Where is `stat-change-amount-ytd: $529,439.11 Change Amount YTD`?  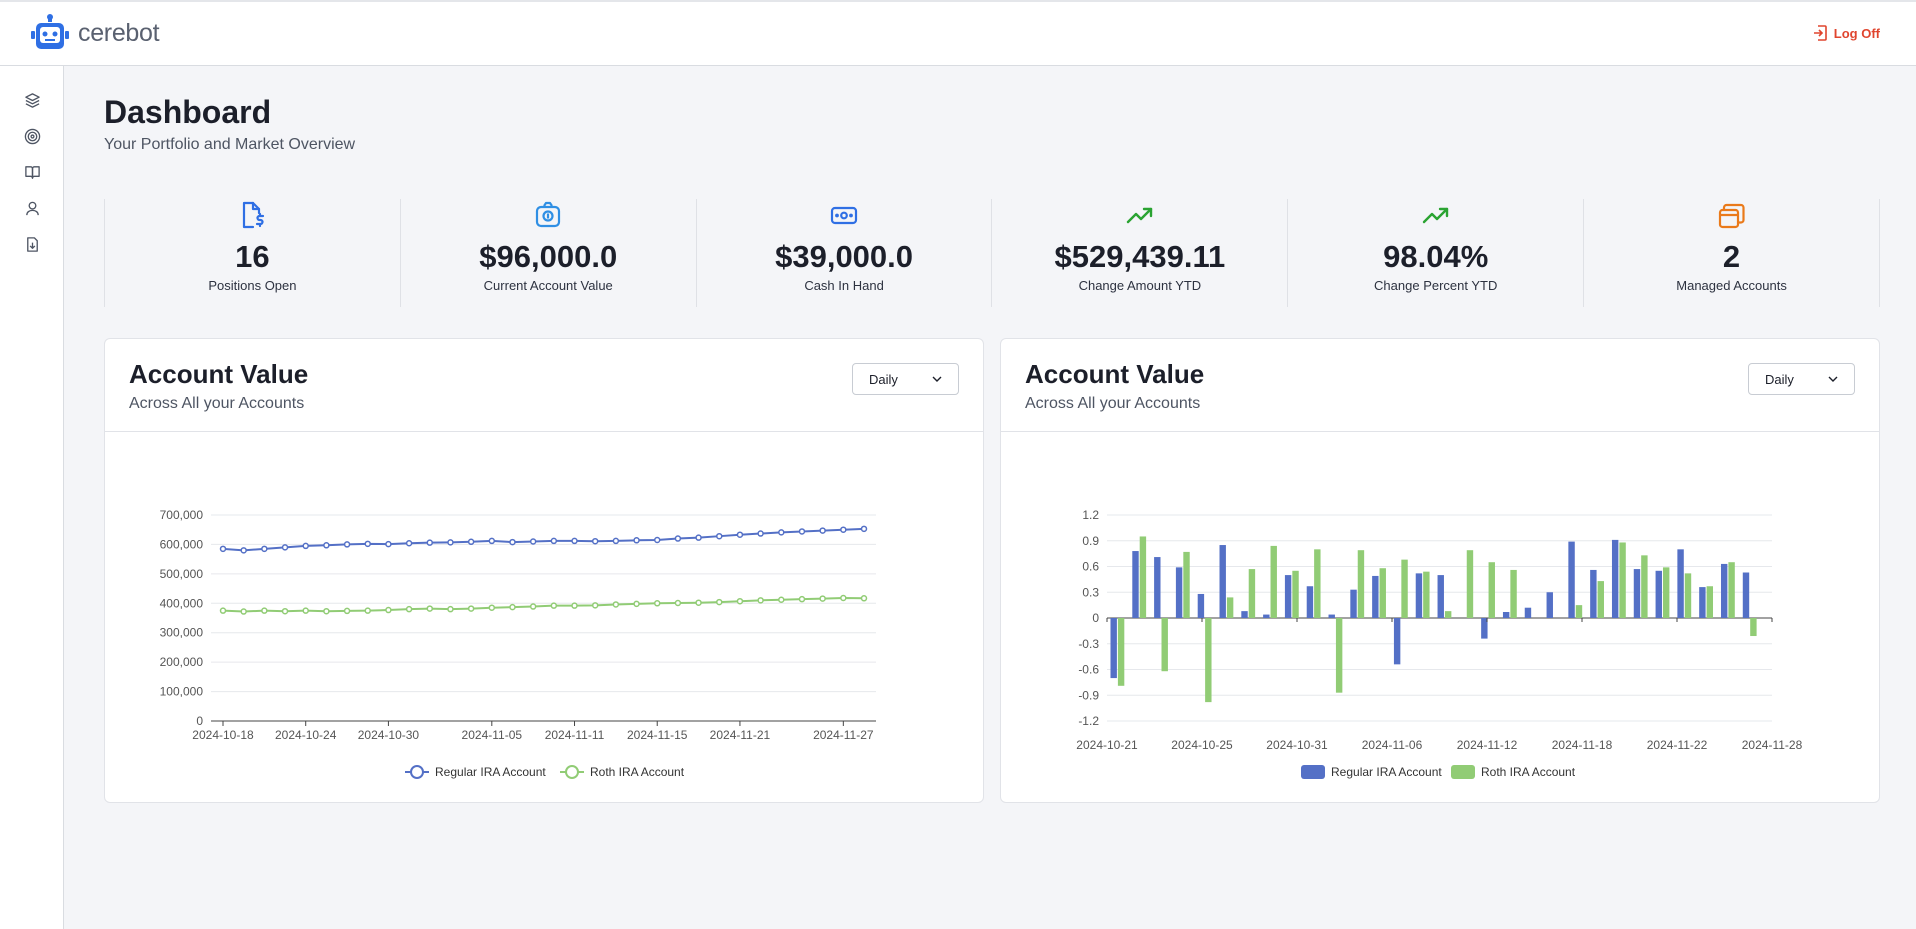
stat-change-amount-ytd: $529,439.11 Change Amount YTD is located at coordinates (1139, 253).